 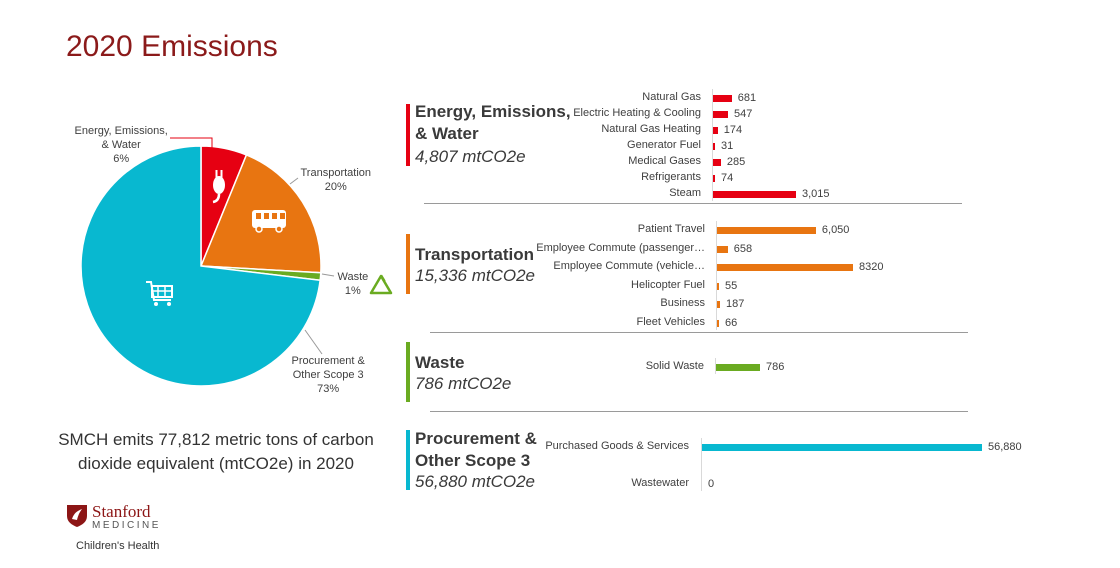 What do you see at coordinates (121, 511) in the screenshot?
I see `logo-name: Stanford` at bounding box center [121, 511].